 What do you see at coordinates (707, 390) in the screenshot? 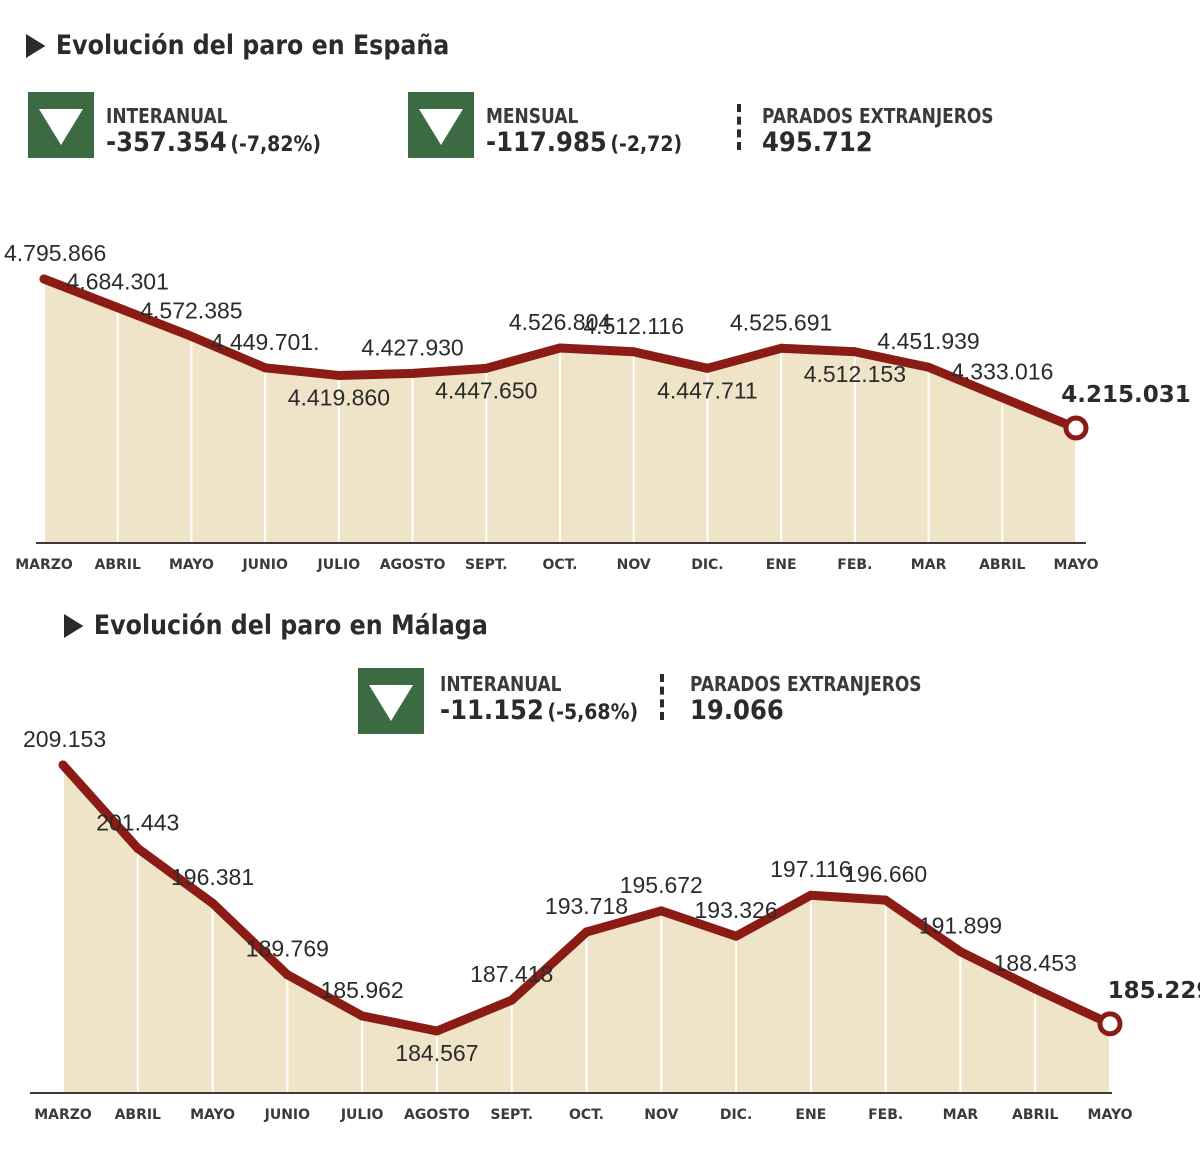
I see `spain-data-label: 4.447.711` at bounding box center [707, 390].